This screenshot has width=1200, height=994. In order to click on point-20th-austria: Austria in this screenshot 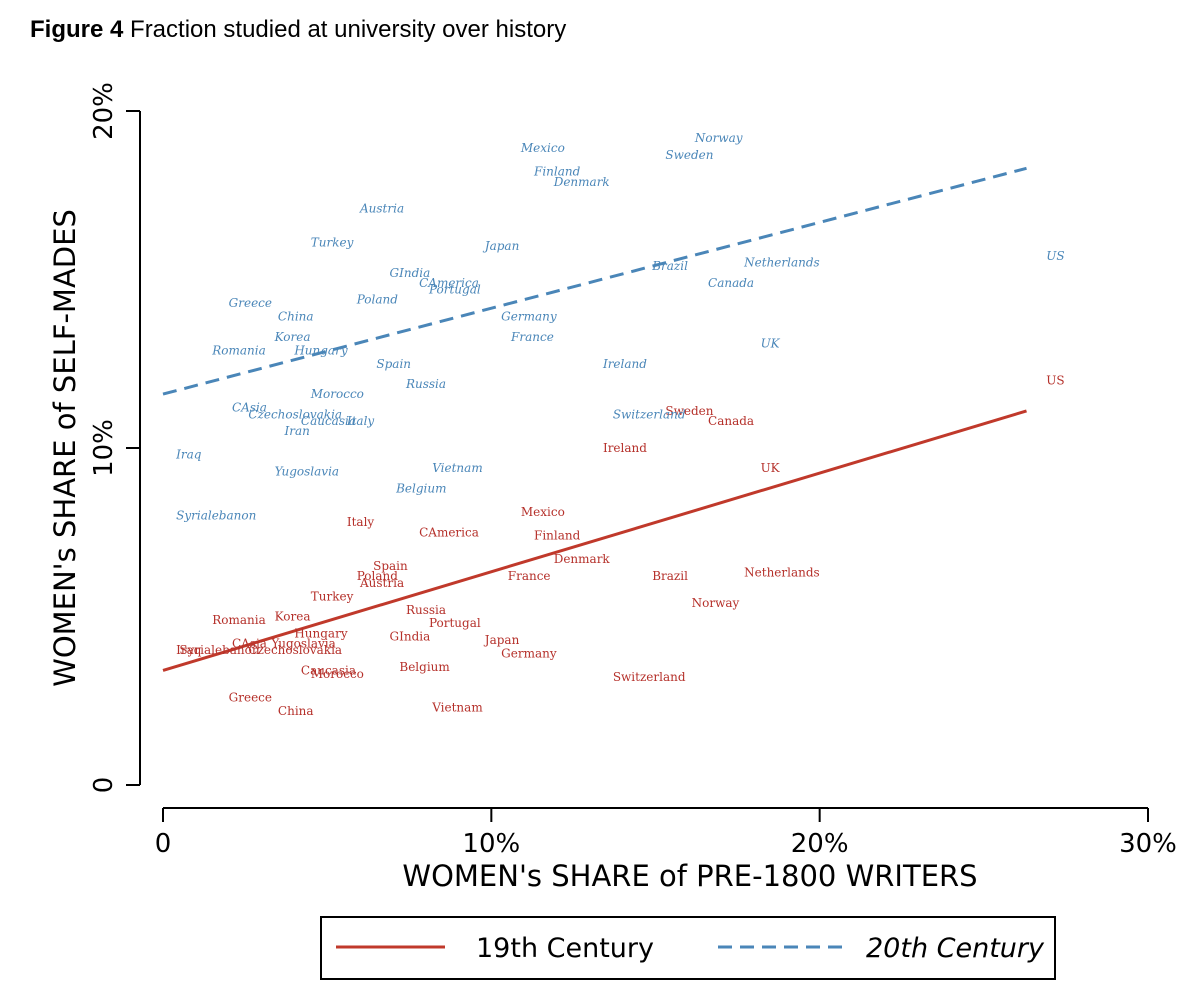, I will do `click(381, 209)`.